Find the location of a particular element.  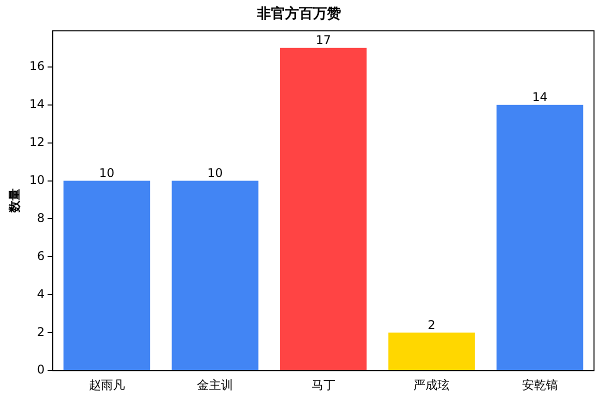

y-tick-label: 2 is located at coordinates (41, 331).